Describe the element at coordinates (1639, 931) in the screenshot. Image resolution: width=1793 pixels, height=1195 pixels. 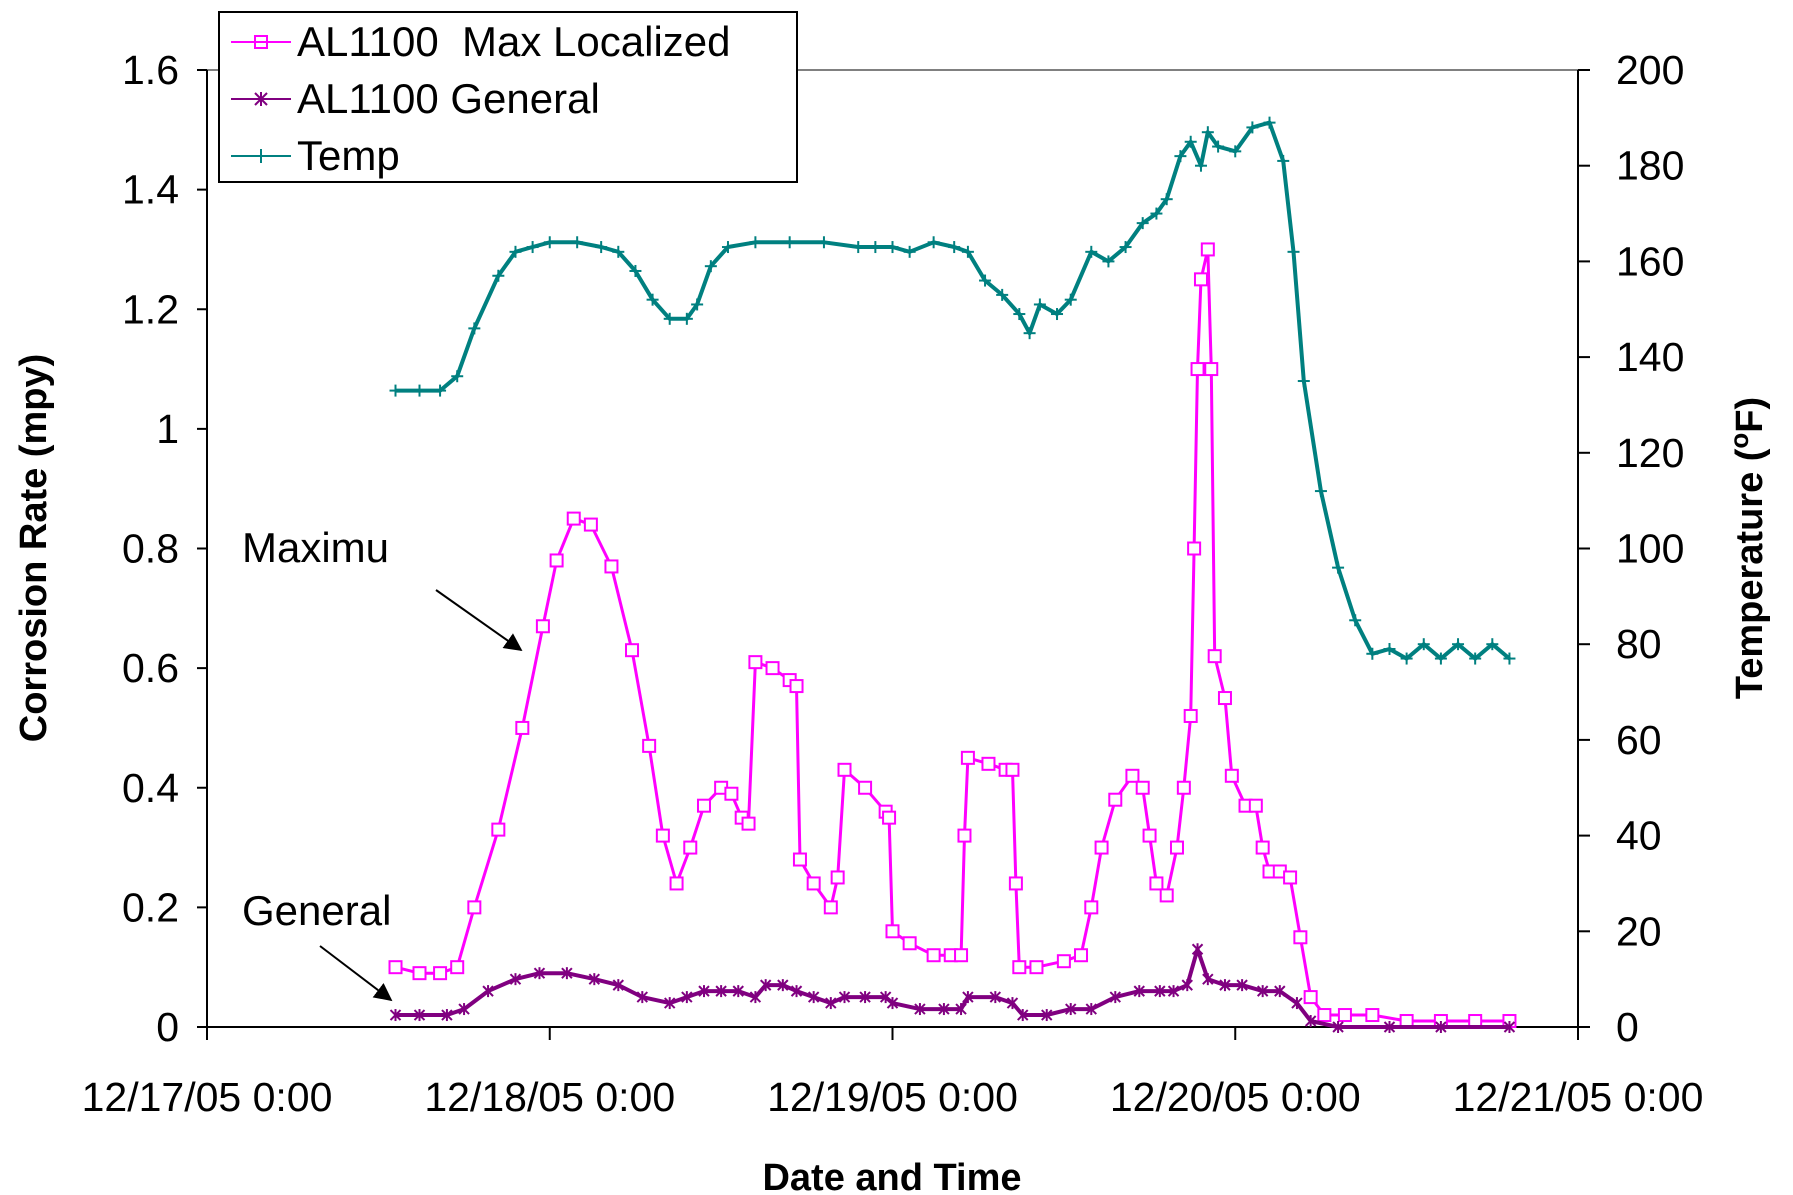
I see `right-y-tick-label: 20` at that location.